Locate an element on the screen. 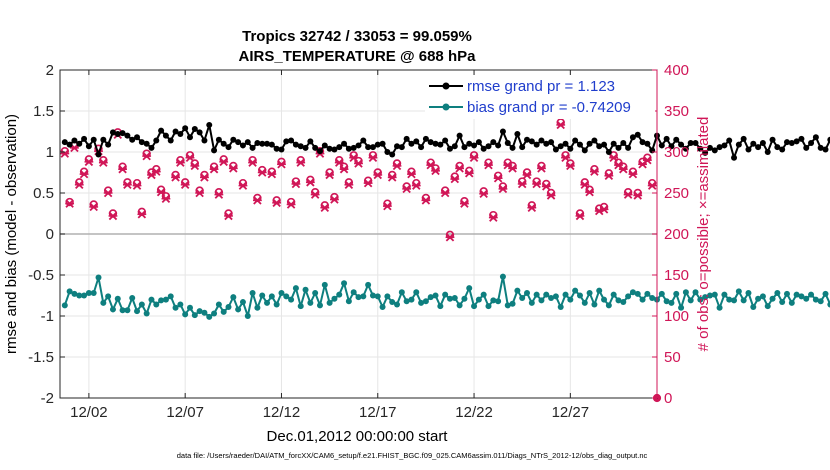  y-tick-label-left: -2 is located at coordinates (47, 398).